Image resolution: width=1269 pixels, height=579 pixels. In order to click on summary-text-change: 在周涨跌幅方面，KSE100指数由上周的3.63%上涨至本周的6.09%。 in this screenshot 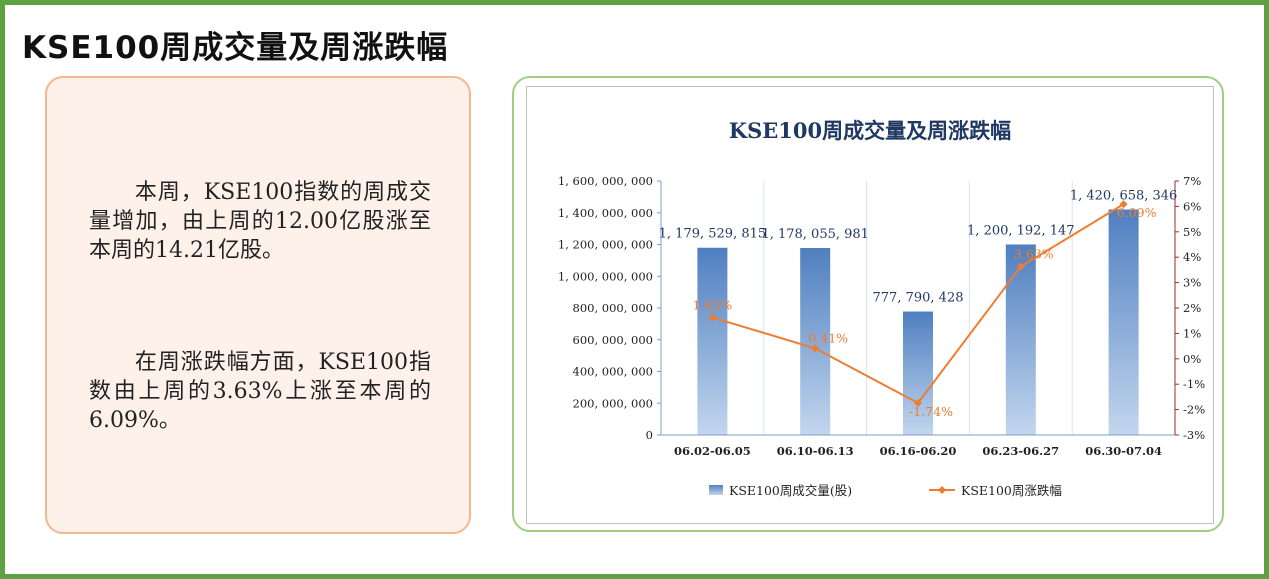, I will do `click(260, 391)`.